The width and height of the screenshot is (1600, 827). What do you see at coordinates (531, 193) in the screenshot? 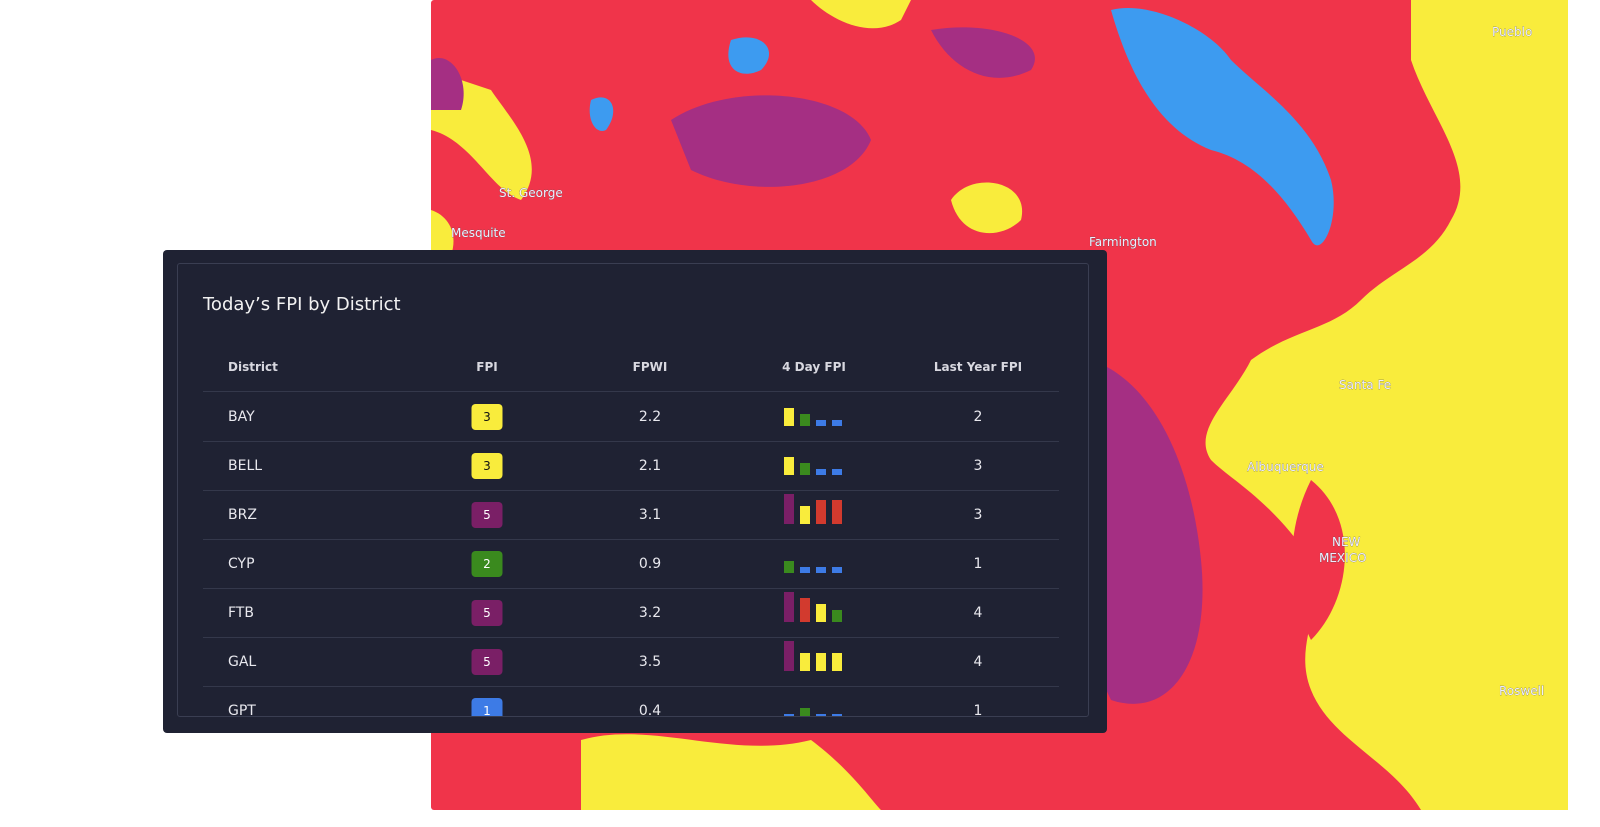
I see `place-label: St. George` at bounding box center [531, 193].